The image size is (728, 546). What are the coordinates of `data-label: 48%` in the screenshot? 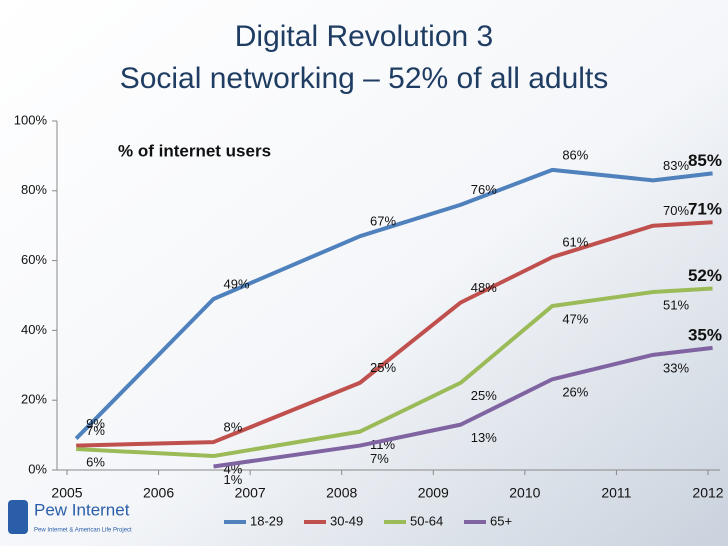 It's located at (484, 287).